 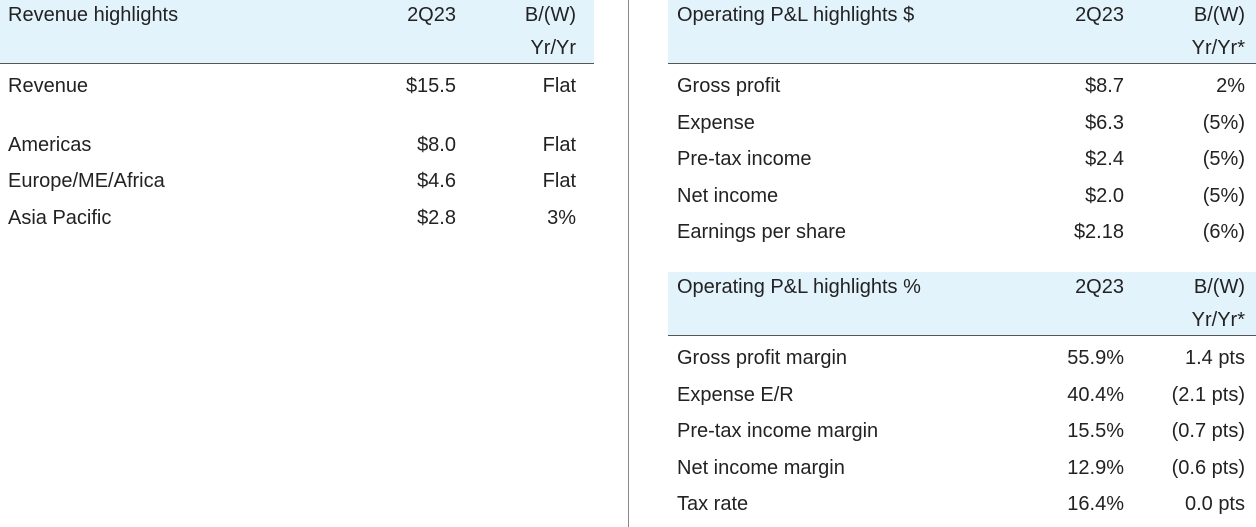 What do you see at coordinates (762, 357) in the screenshot?
I see `row-label: Gross profit margin` at bounding box center [762, 357].